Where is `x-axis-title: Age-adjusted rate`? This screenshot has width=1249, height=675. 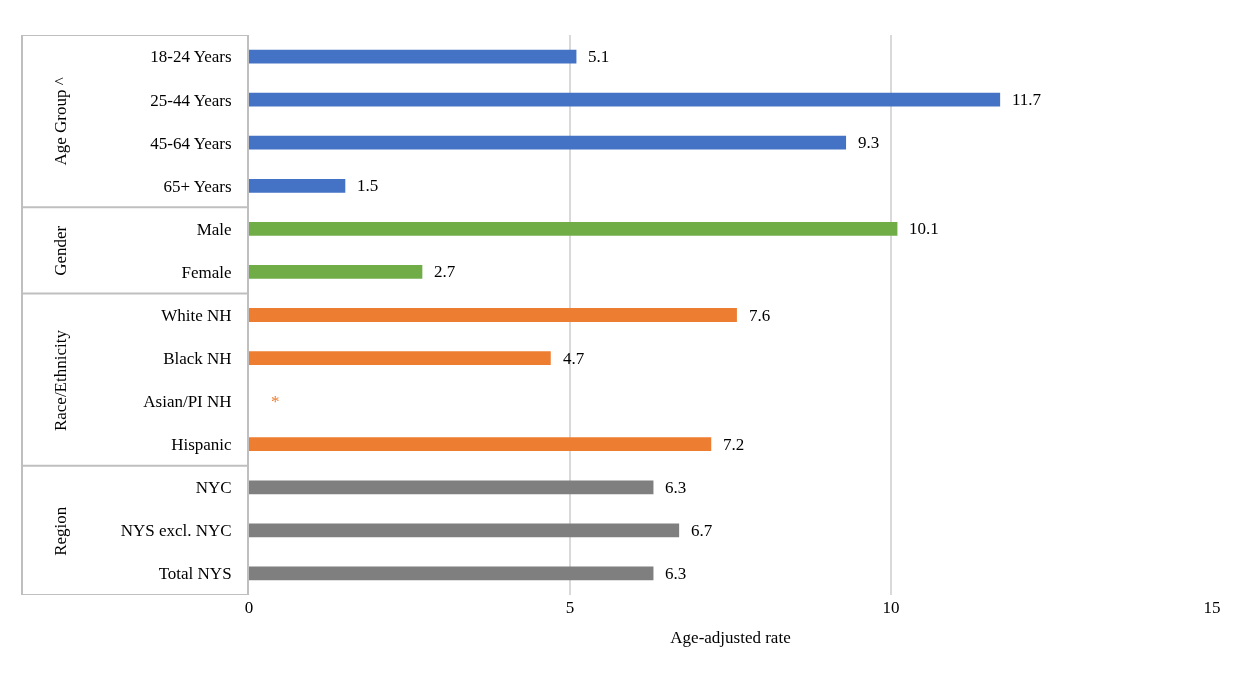 x-axis-title: Age-adjusted rate is located at coordinates (730, 638).